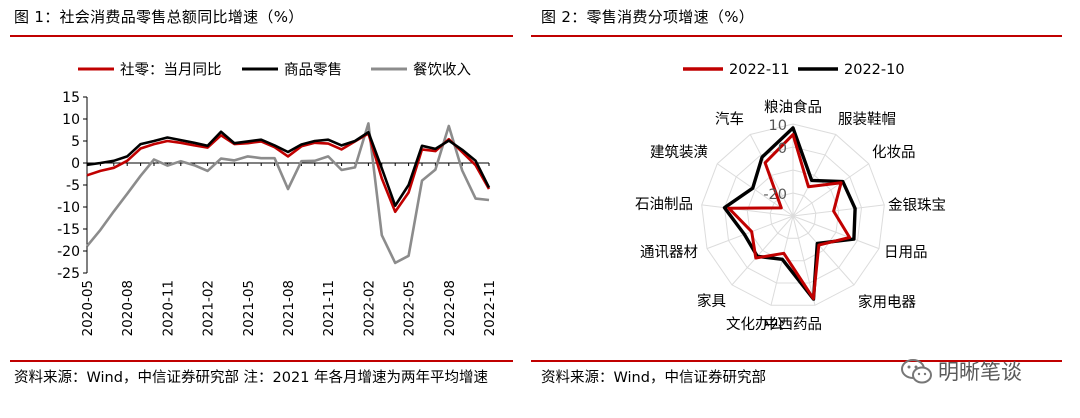  I want to click on radar-axis-label: 通讯器材, so click(669, 252).